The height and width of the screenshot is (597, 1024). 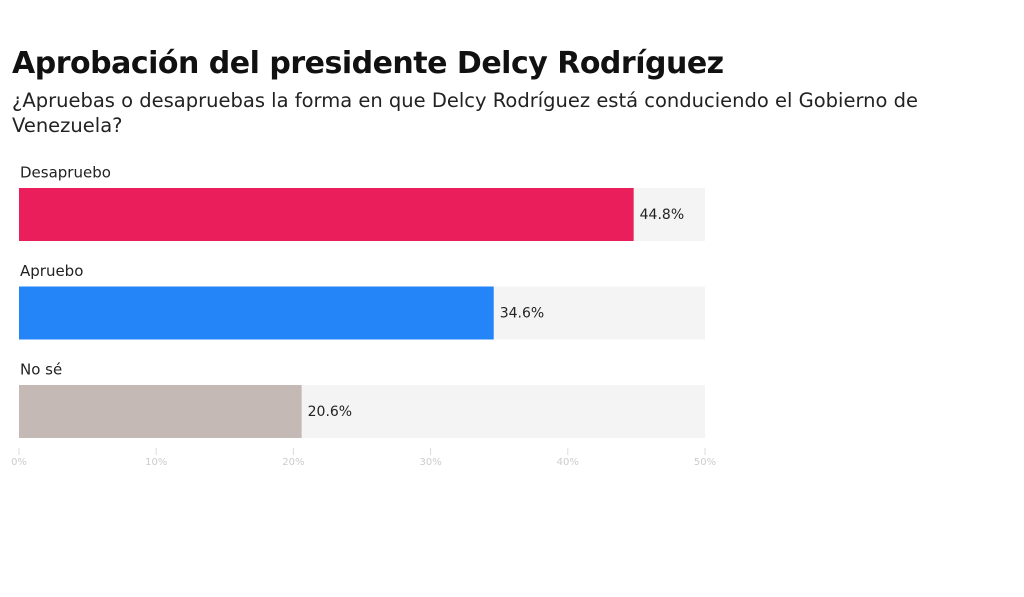 I want to click on category-label: Desapruebo, so click(x=65, y=173).